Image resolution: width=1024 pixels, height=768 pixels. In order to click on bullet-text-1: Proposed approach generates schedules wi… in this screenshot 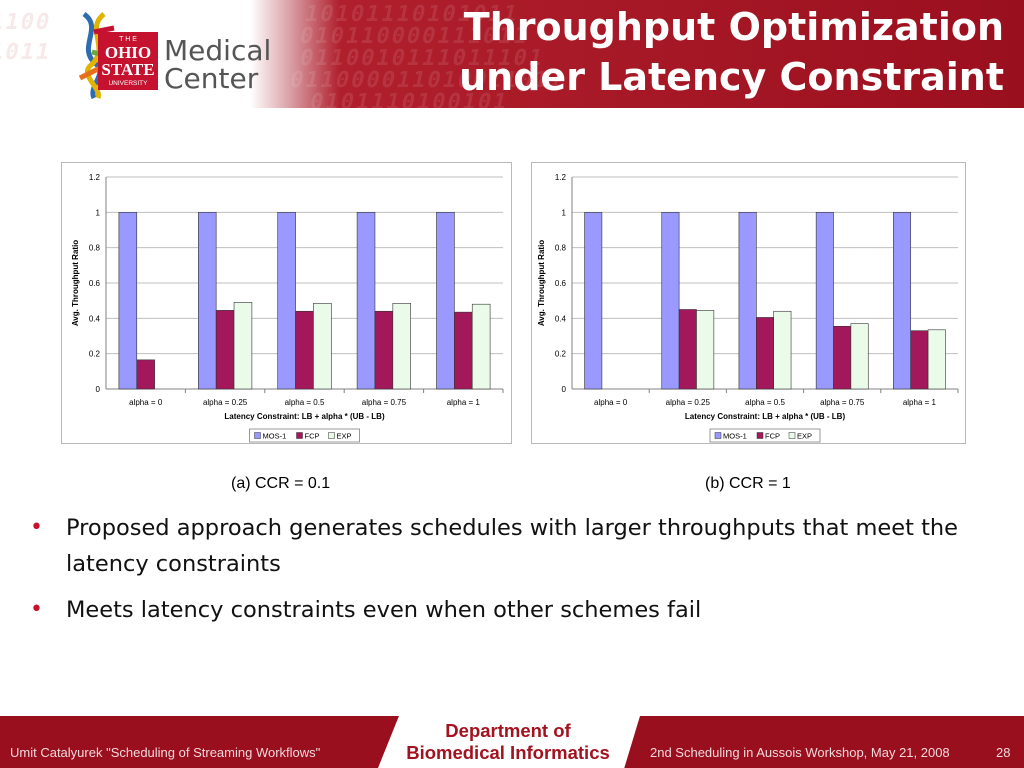, I will do `click(512, 546)`.